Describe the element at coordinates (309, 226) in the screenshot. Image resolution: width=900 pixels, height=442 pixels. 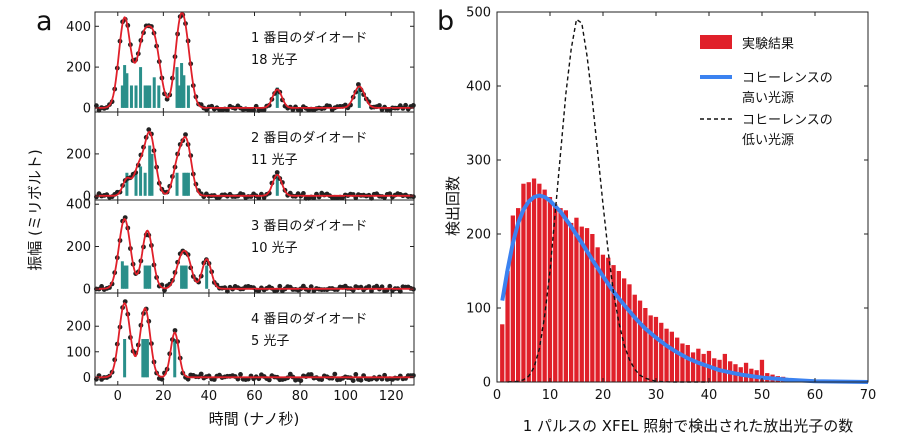
I see `diode-annotation: 3 番目のダイオード` at that location.